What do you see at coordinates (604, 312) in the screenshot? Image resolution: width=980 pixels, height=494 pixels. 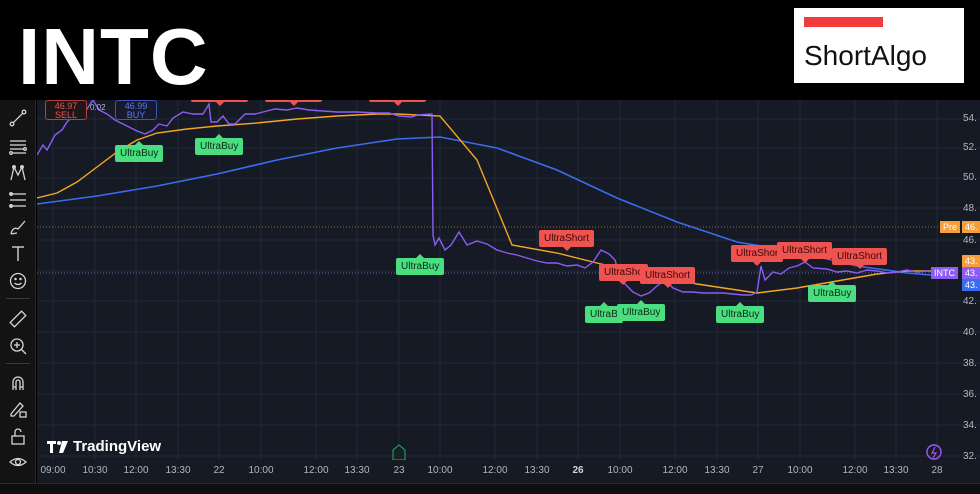 I see `ultrabuy-signal: UltraB` at bounding box center [604, 312].